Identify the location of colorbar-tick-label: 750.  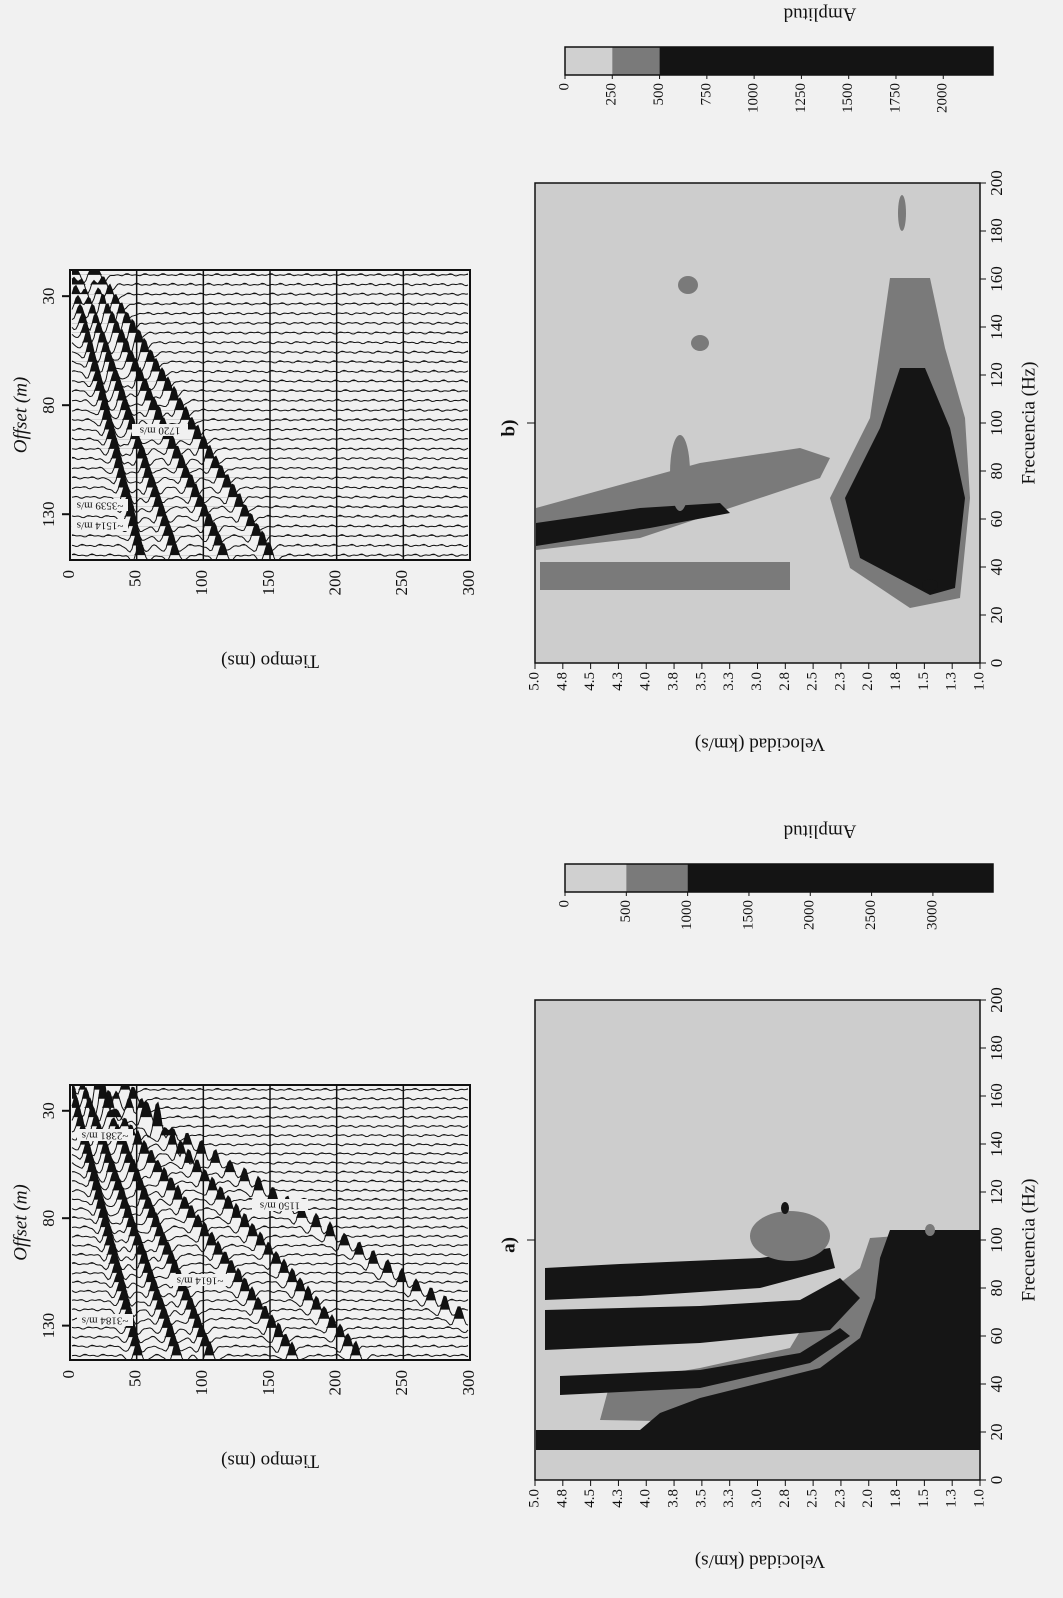
(706, 94).